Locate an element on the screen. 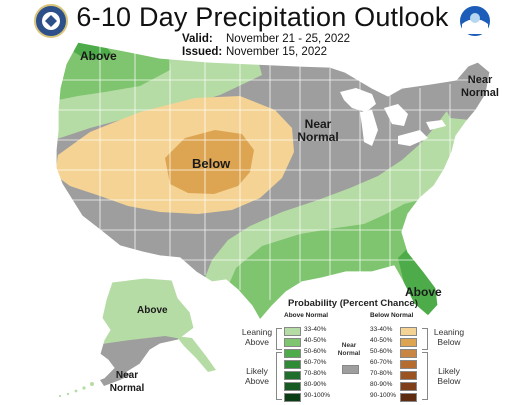 Image resolution: width=525 pixels, height=405 pixels. bracket-likely-above is located at coordinates (279, 376).